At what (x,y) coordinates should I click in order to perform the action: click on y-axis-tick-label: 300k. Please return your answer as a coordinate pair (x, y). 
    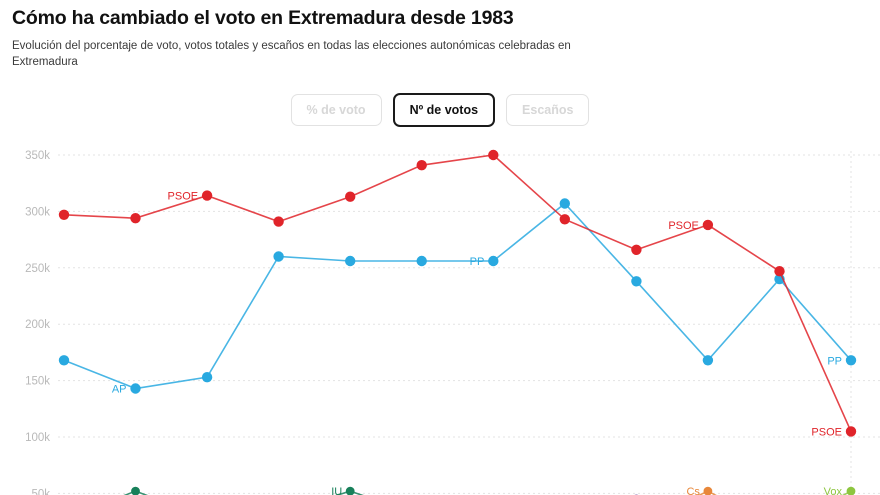
    Looking at the image, I should click on (37, 212).